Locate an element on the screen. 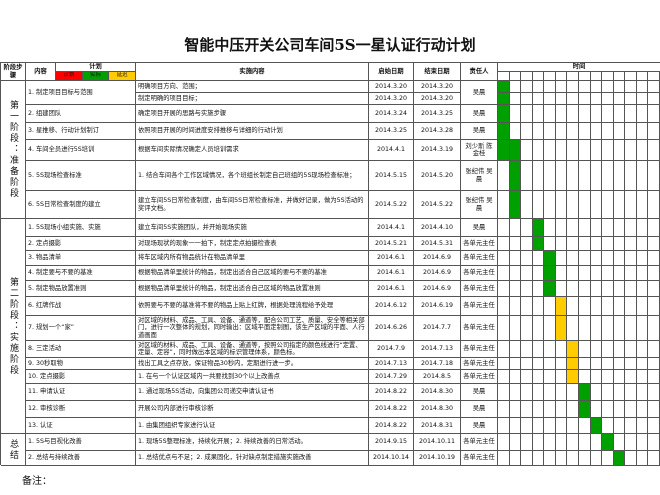 This screenshot has height=495, width=660. start-date: 2014.7.13 is located at coordinates (391, 364).